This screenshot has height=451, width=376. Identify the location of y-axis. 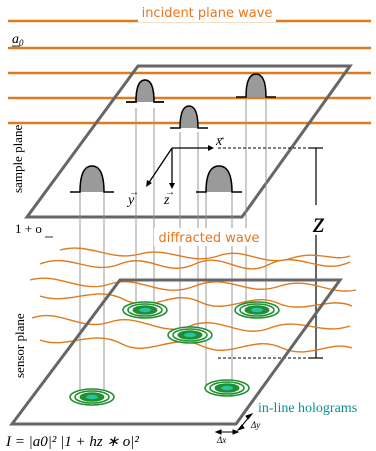
(160, 166).